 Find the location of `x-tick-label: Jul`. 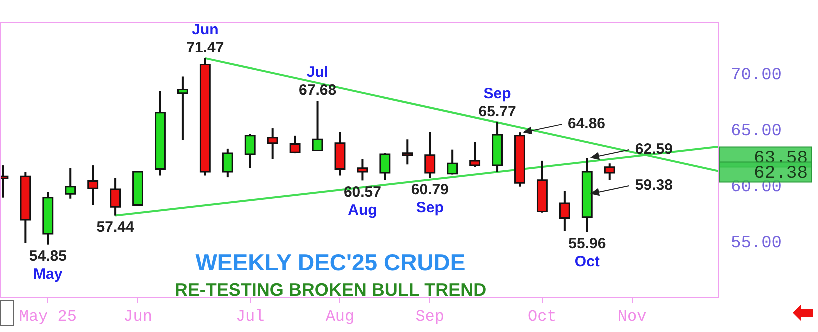

x-tick-label: Jul is located at coordinates (250, 317).